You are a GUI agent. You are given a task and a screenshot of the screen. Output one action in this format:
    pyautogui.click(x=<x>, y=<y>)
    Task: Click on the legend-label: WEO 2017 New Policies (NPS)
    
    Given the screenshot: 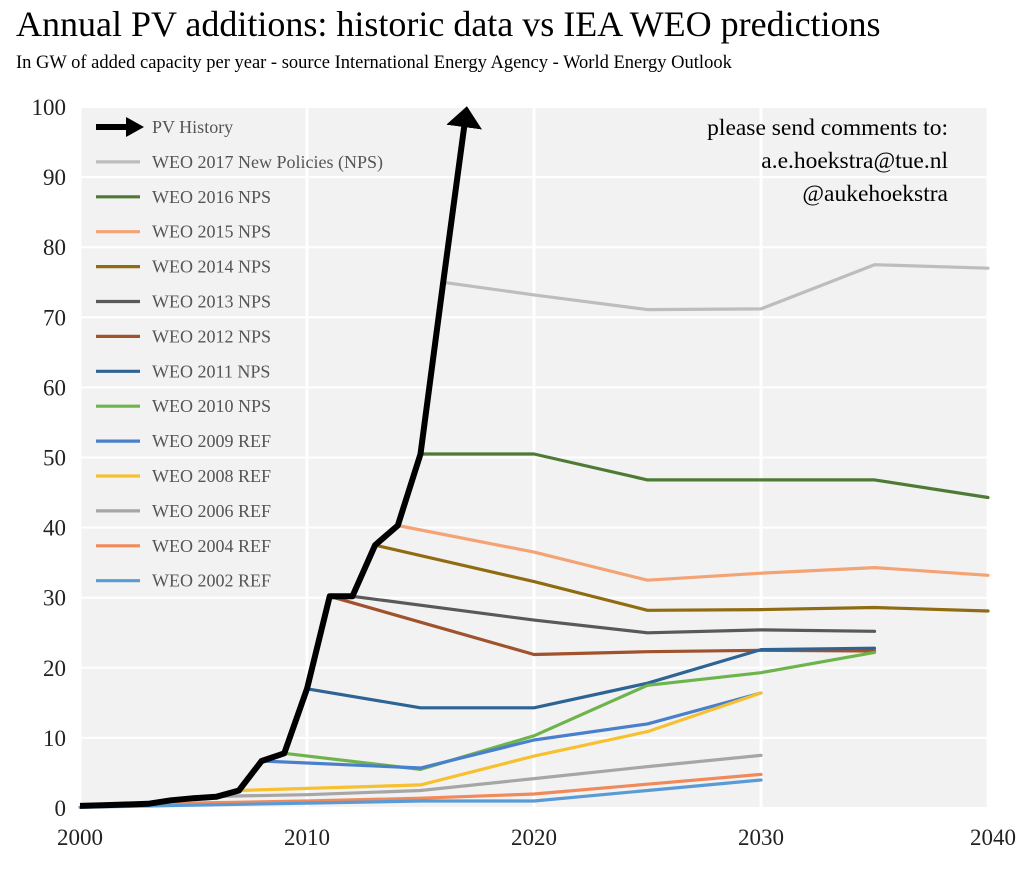 What is the action you would take?
    pyautogui.click(x=267, y=162)
    